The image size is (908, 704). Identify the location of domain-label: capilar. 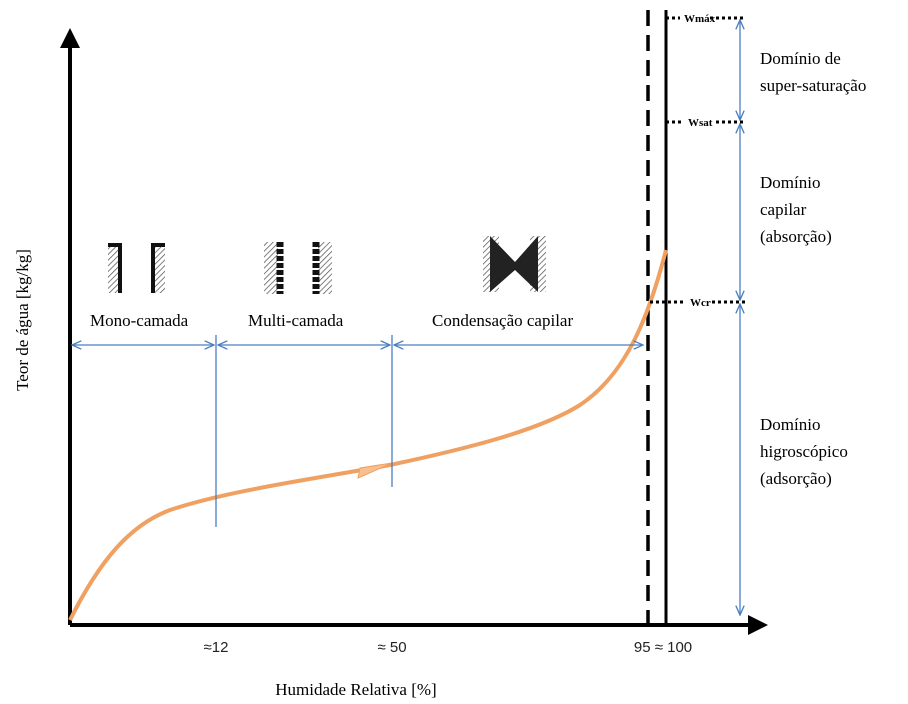
(783, 209).